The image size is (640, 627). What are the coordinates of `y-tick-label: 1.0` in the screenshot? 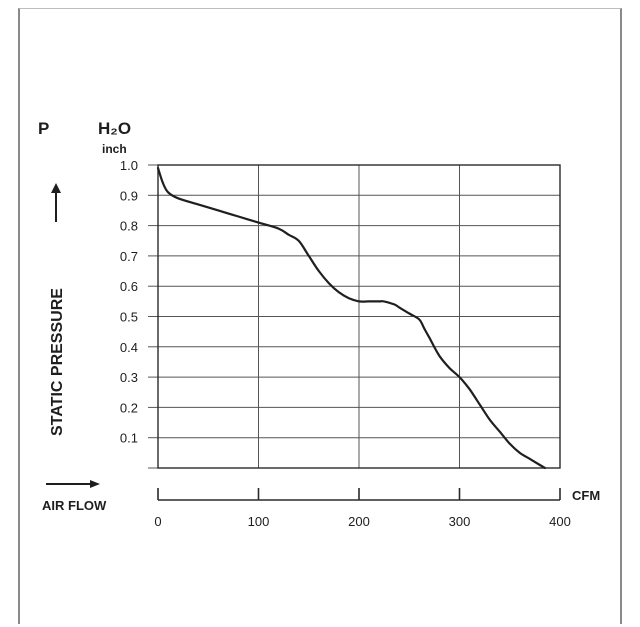 It's located at (129, 165).